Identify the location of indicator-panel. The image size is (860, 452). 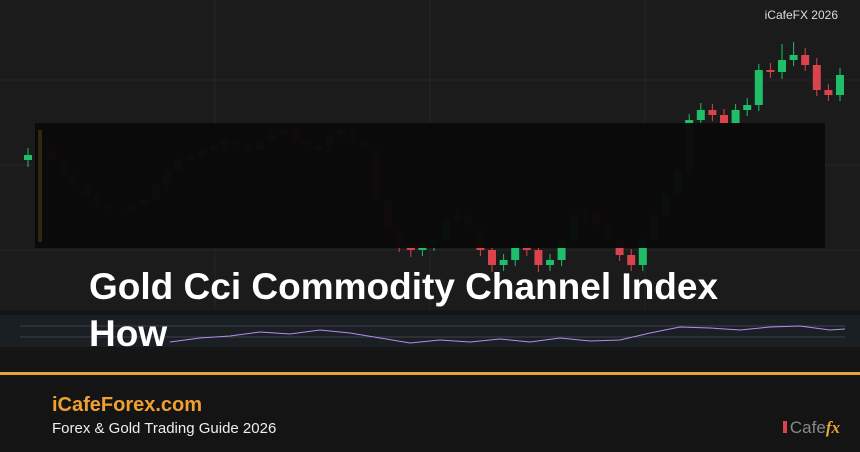
(430, 331).